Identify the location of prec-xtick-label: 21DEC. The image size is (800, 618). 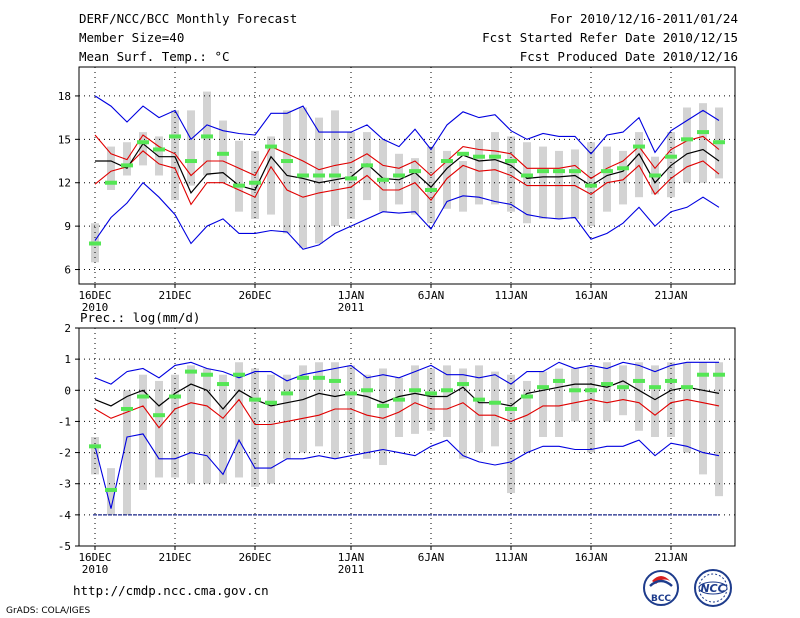
(174, 557).